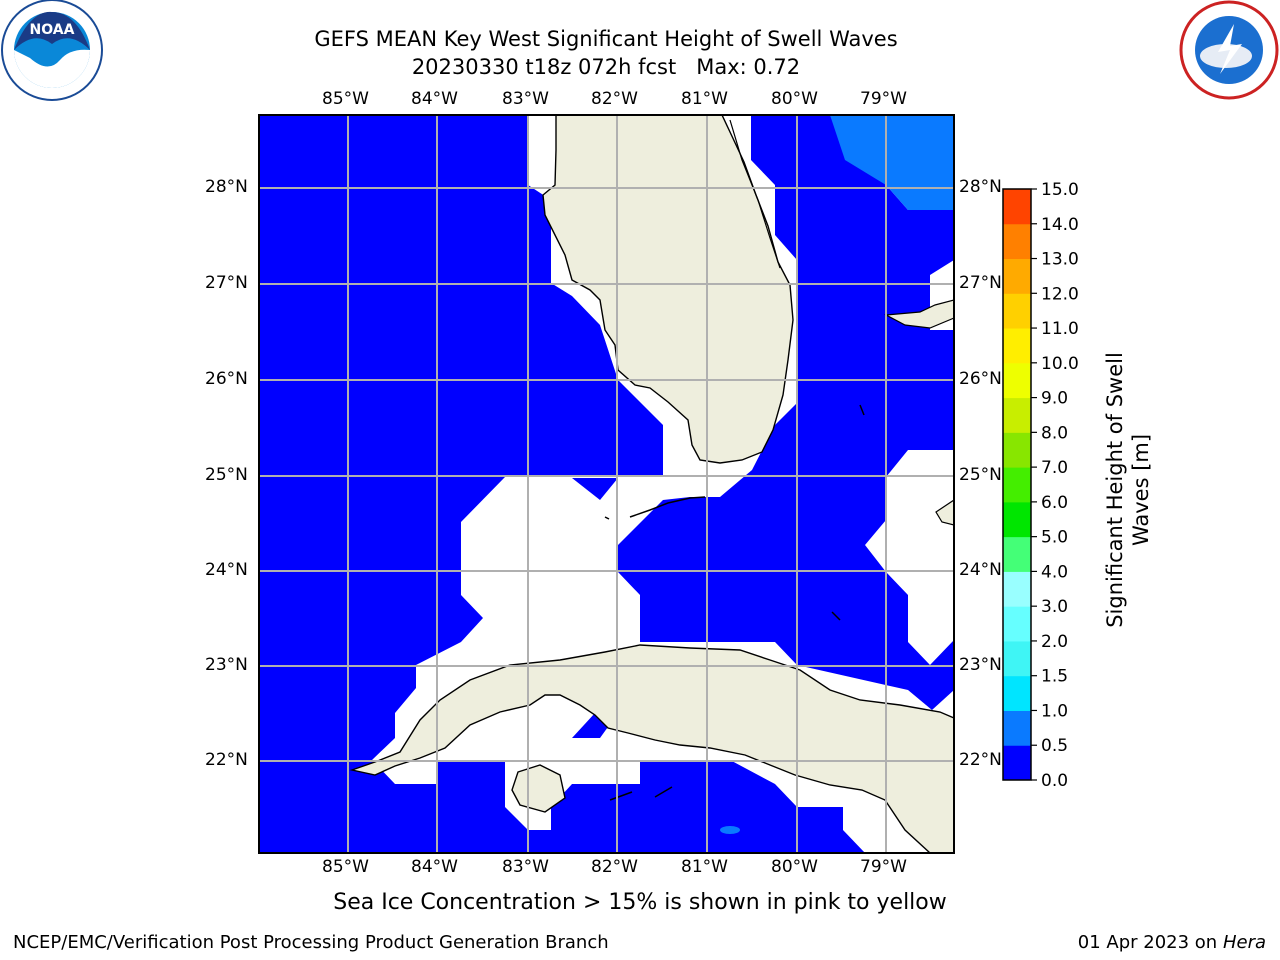  I want to click on colorbar-tick-label: 0.5, so click(1054, 746).